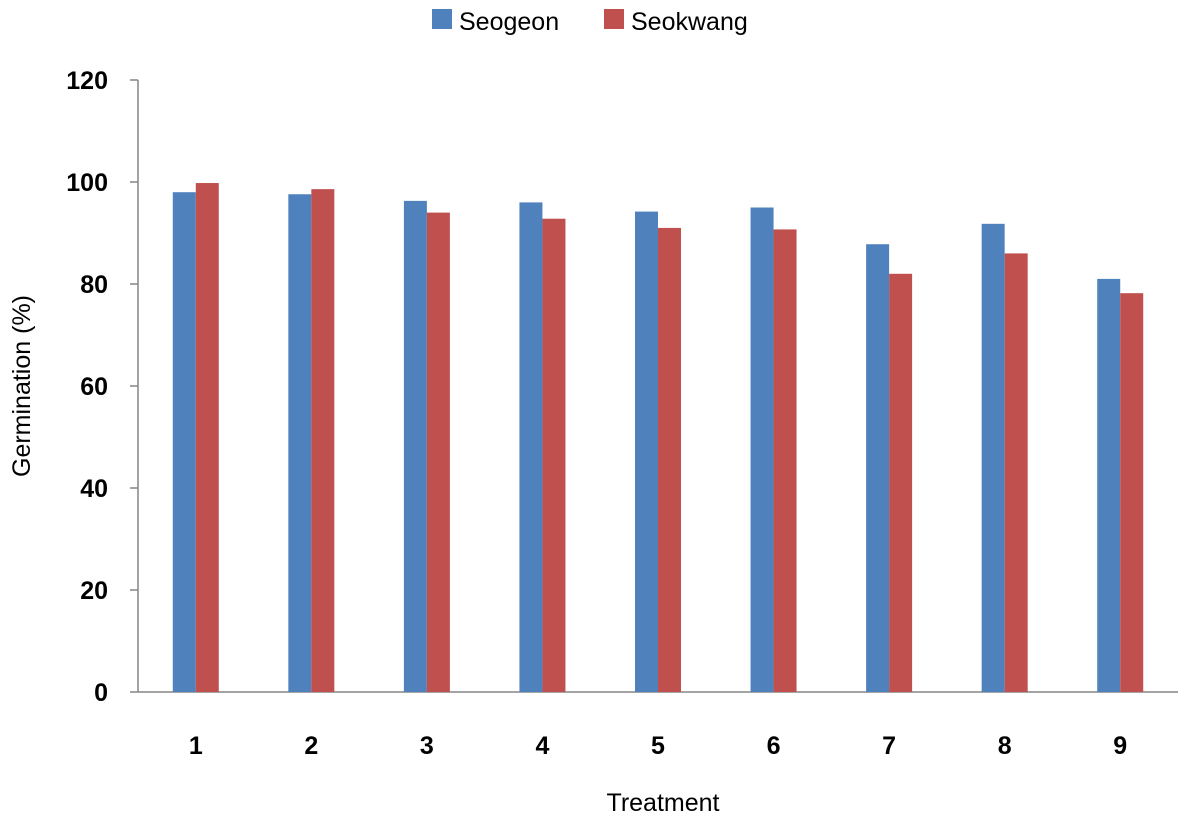 This screenshot has height=821, width=1179. What do you see at coordinates (94, 591) in the screenshot?
I see `y-tick-label: 20` at bounding box center [94, 591].